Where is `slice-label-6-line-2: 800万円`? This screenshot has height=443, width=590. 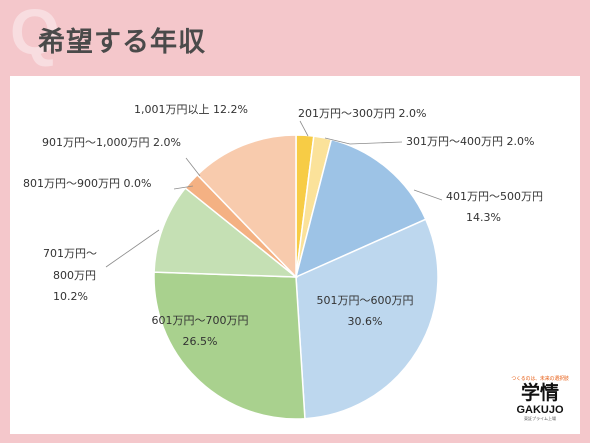
slice-label-6-line-2: 800万円 is located at coordinates (74, 275).